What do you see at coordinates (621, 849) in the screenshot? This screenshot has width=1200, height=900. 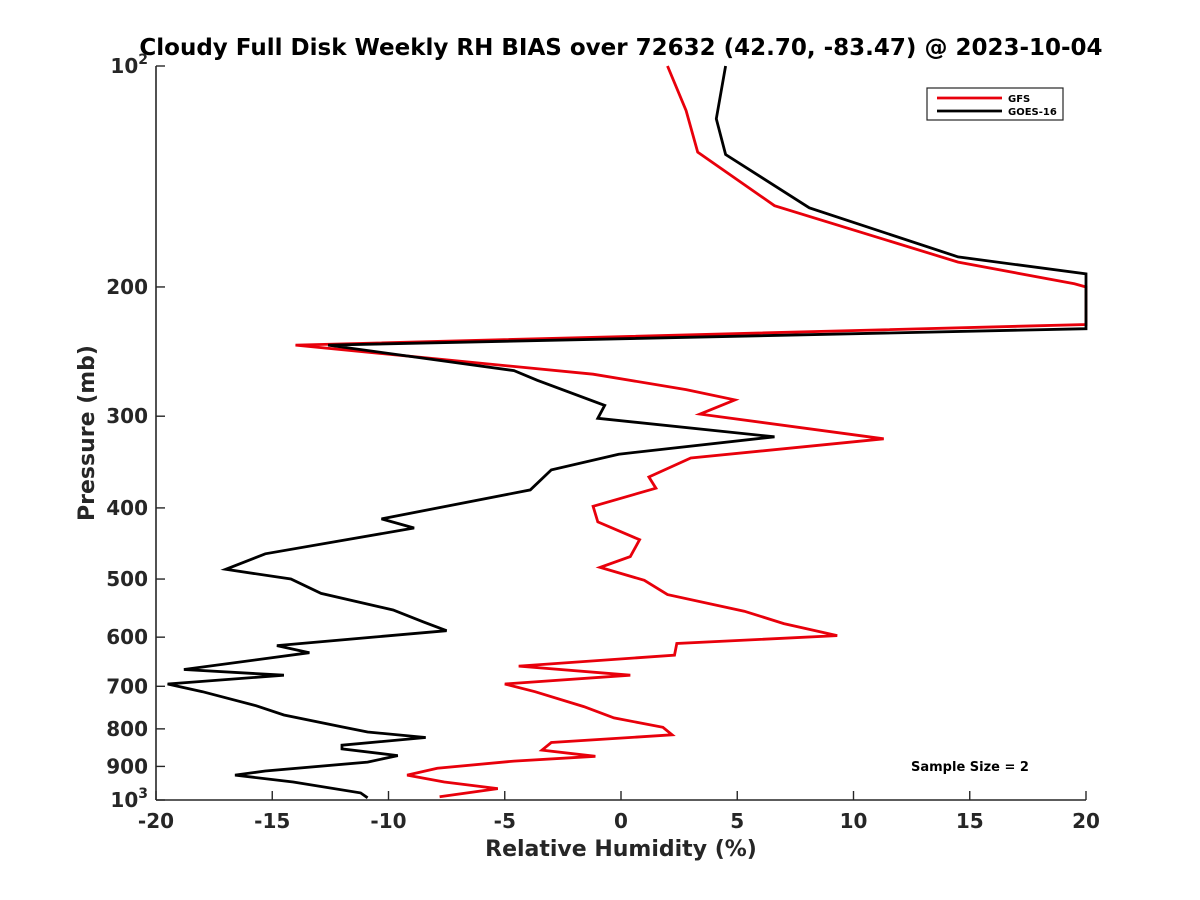 I see `x-axis-title: Relative Humidity (%)` at bounding box center [621, 849].